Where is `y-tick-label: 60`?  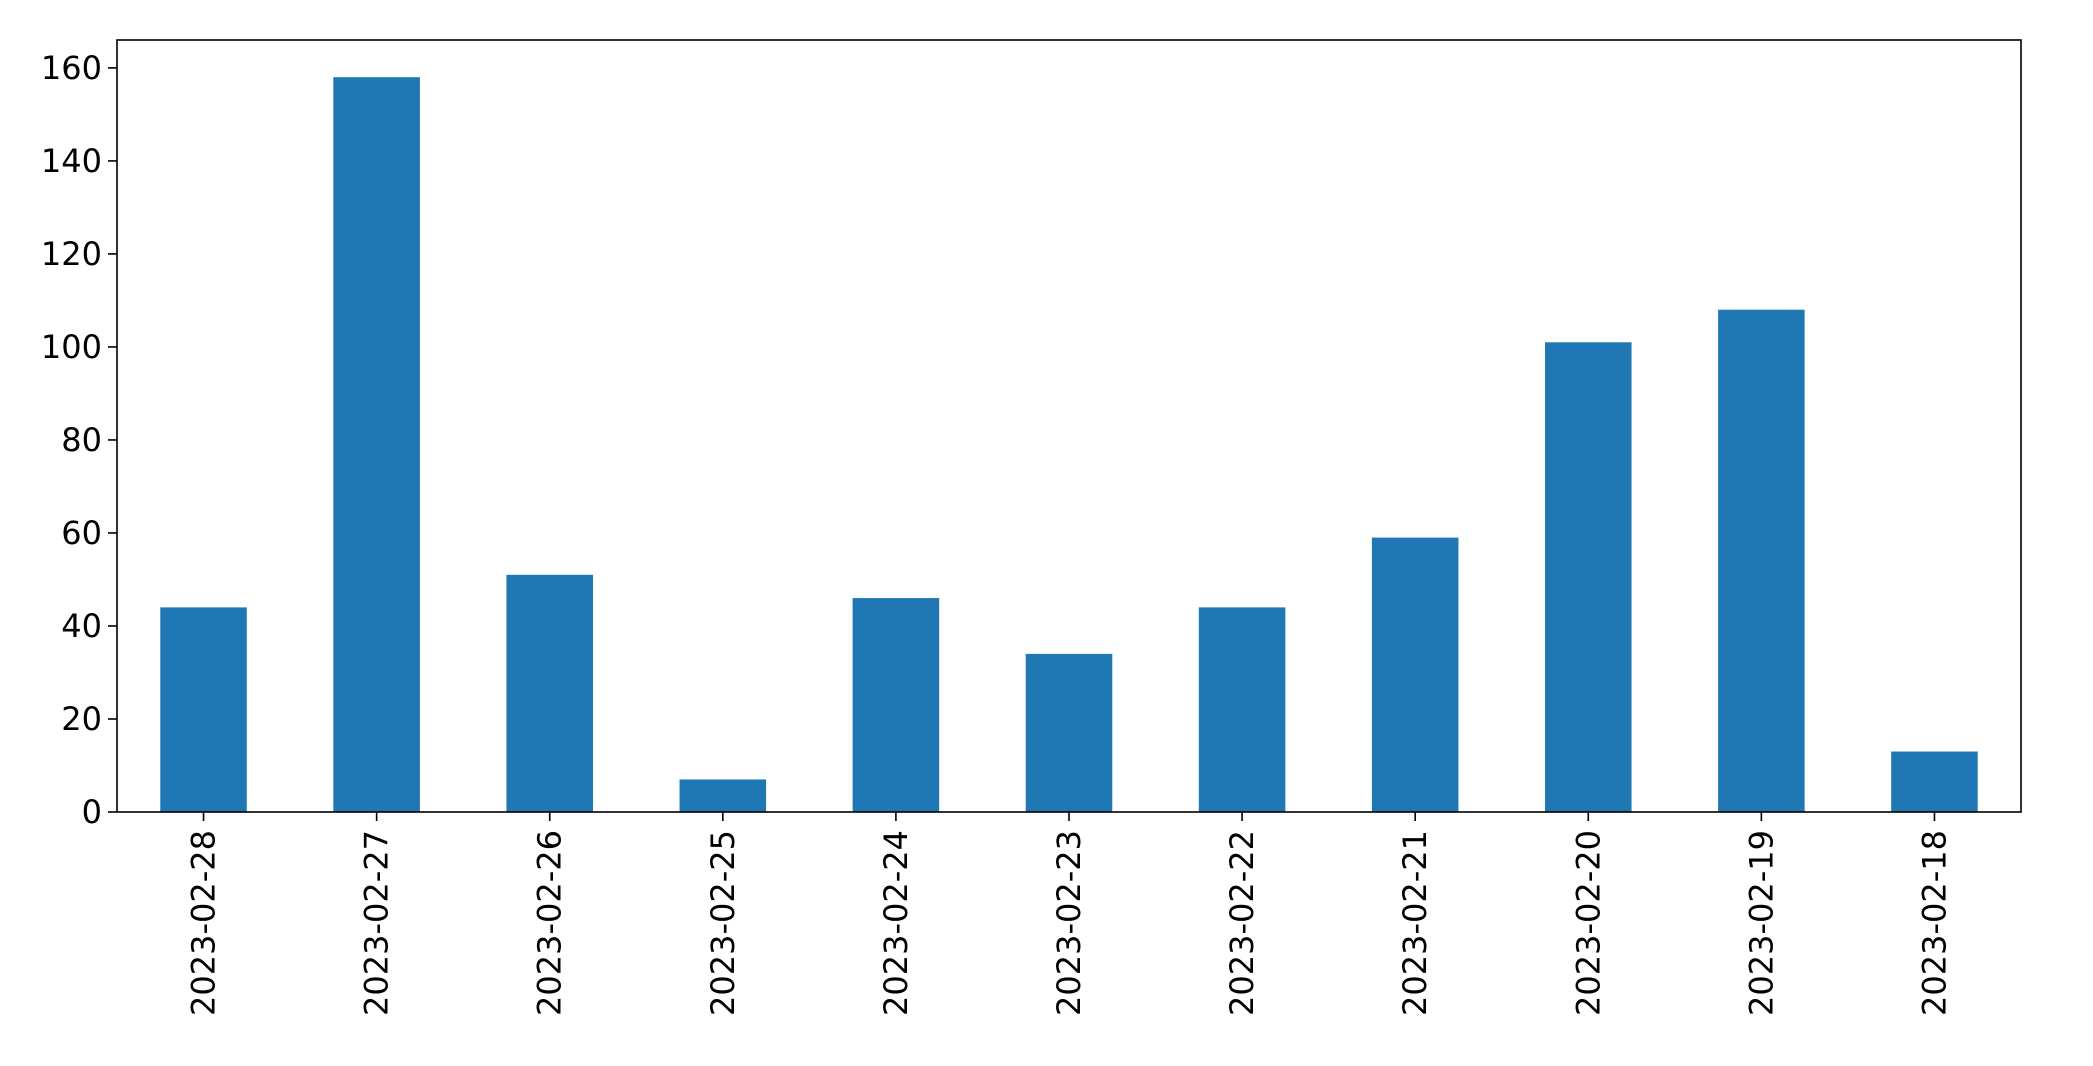
y-tick-label: 60 is located at coordinates (81, 533).